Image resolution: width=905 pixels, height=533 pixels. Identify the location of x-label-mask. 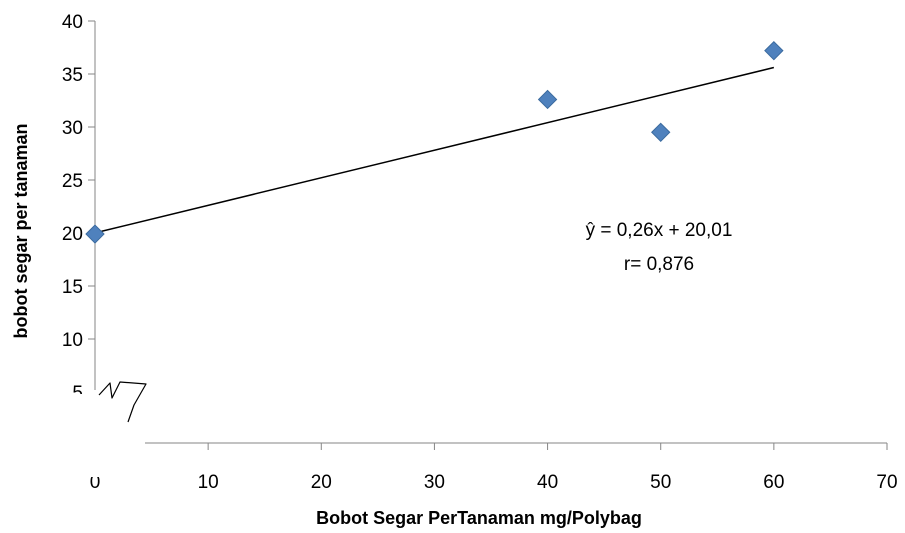
(95, 471).